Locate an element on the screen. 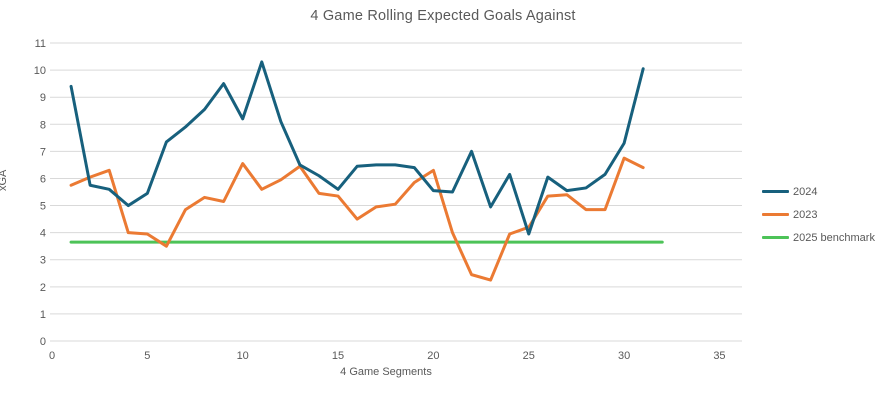  y-tick-label: 4 is located at coordinates (43, 234).